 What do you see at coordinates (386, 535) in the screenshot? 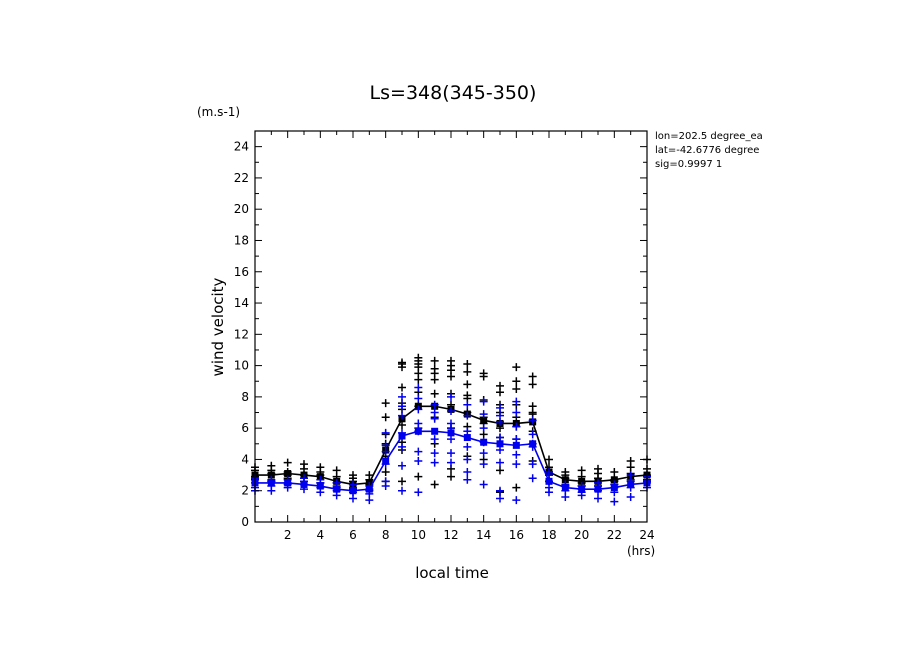
I see `x-tick-label: 8` at bounding box center [386, 535].